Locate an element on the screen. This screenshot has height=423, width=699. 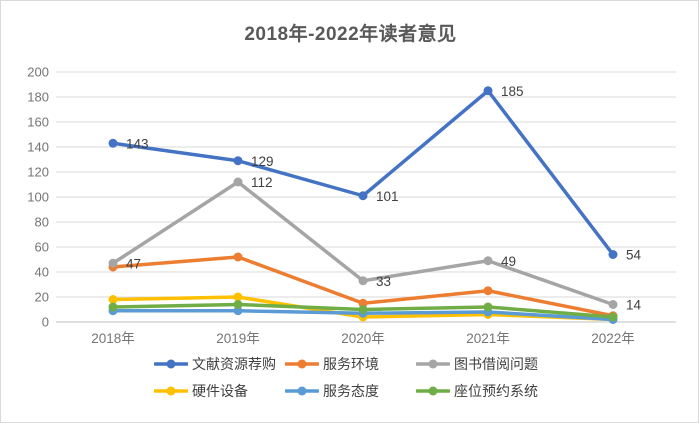
x-axis-tick-label: 2022年 is located at coordinates (613, 338).